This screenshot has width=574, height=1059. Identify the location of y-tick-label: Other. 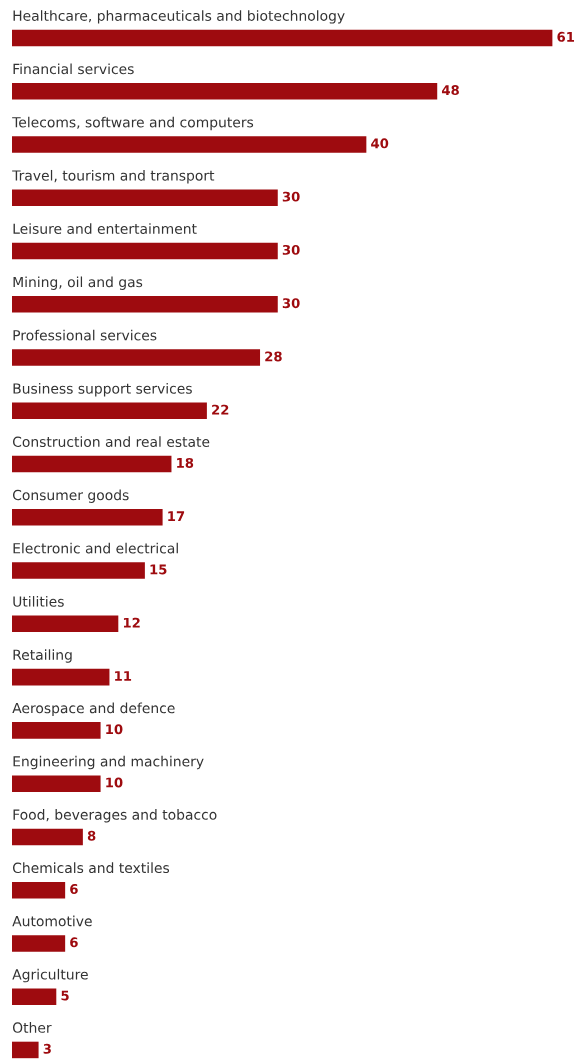
(32, 1027).